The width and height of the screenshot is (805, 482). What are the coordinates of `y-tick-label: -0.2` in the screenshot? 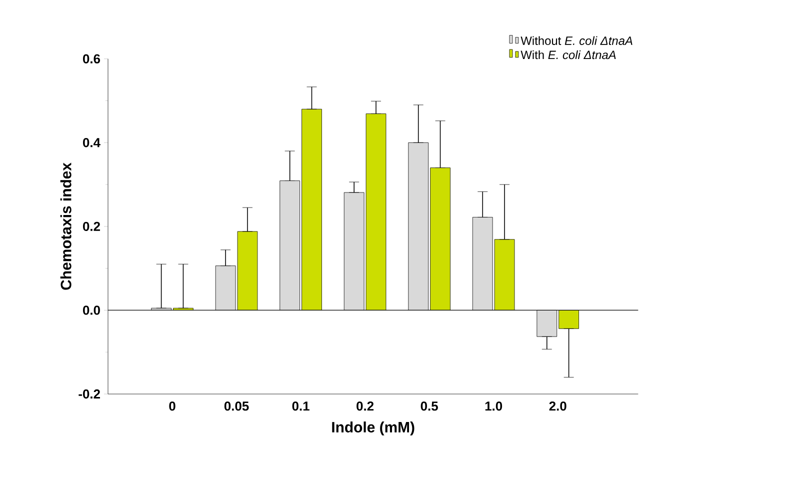 It's located at (89, 394).